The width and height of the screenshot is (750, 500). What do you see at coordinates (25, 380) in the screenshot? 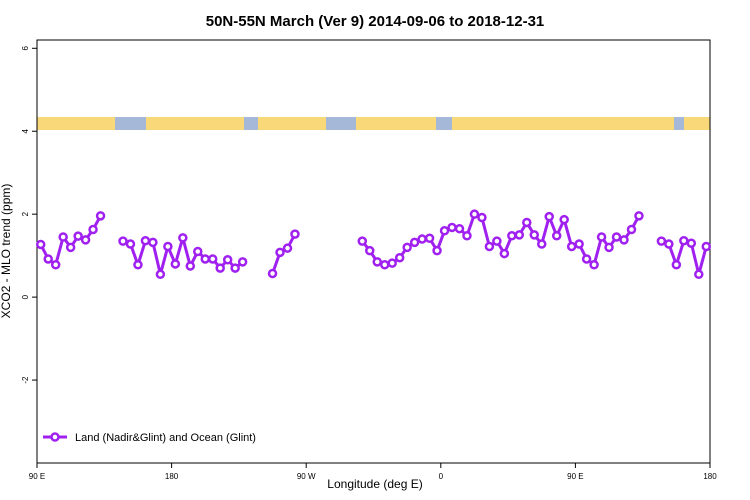
I see `y-tick-label: -2` at bounding box center [25, 380].